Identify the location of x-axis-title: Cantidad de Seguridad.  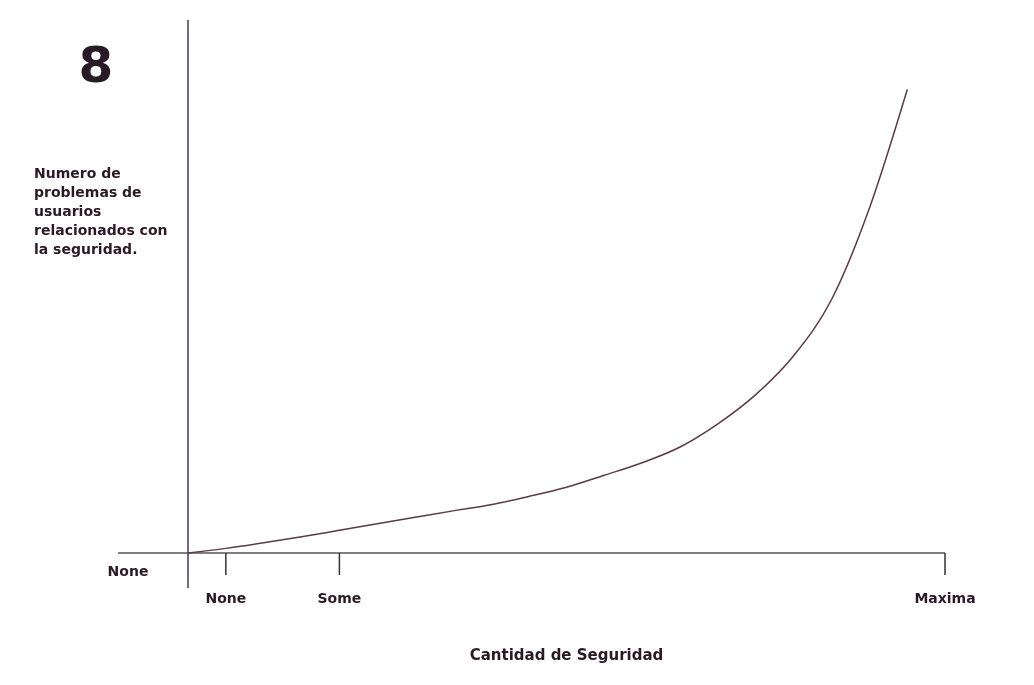
(566, 655).